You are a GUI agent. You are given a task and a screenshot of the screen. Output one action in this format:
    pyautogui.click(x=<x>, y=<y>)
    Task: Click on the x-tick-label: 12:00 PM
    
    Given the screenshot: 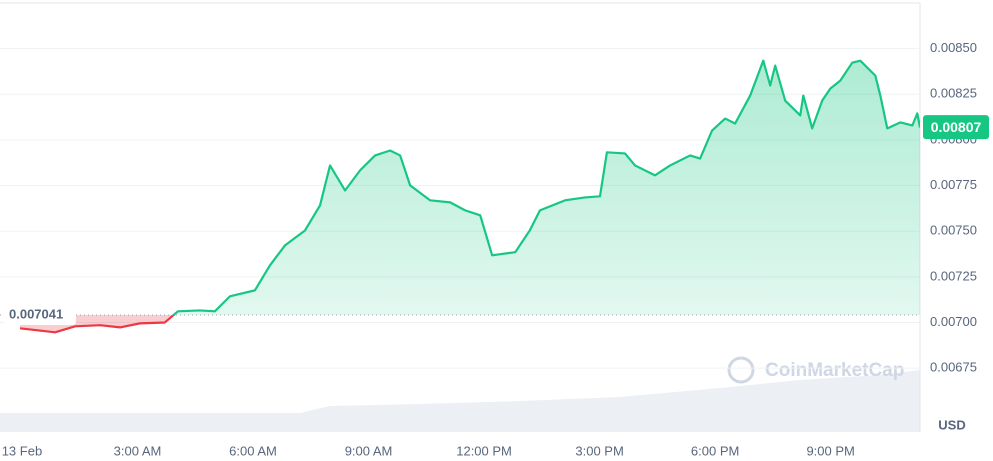 What is the action you would take?
    pyautogui.click(x=484, y=450)
    